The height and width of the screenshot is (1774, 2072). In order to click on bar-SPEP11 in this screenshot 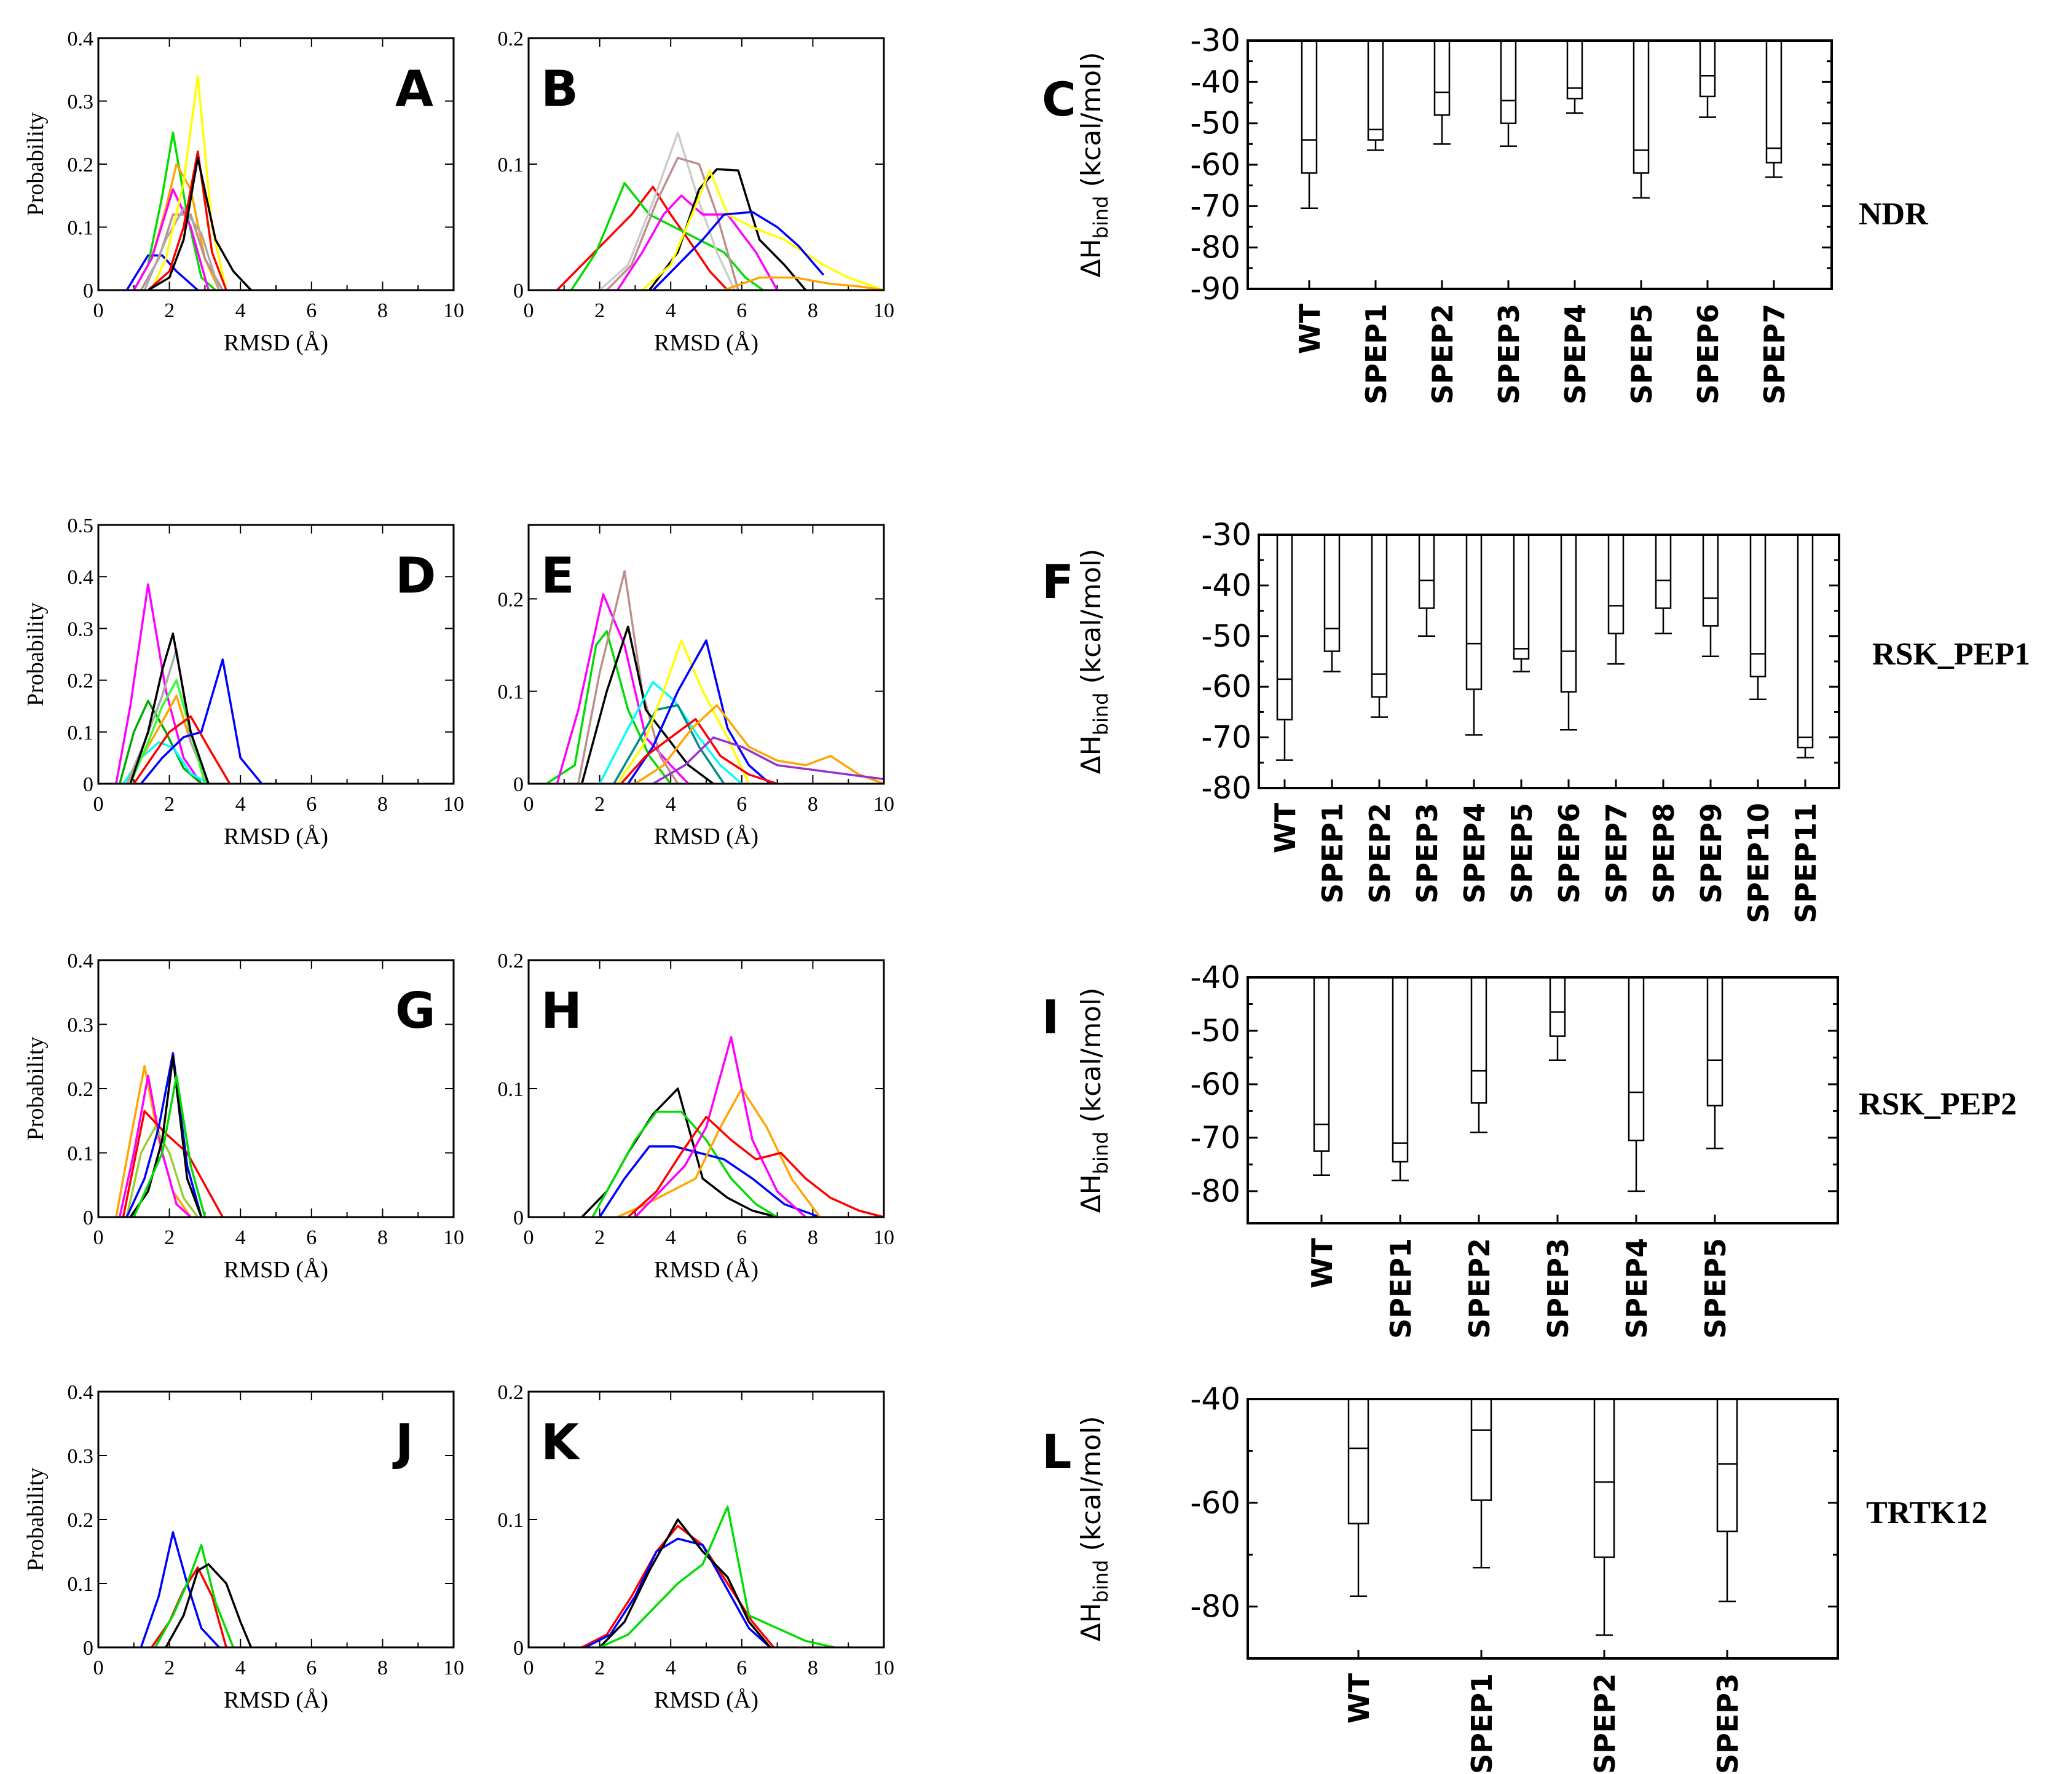, I will do `click(1806, 641)`.